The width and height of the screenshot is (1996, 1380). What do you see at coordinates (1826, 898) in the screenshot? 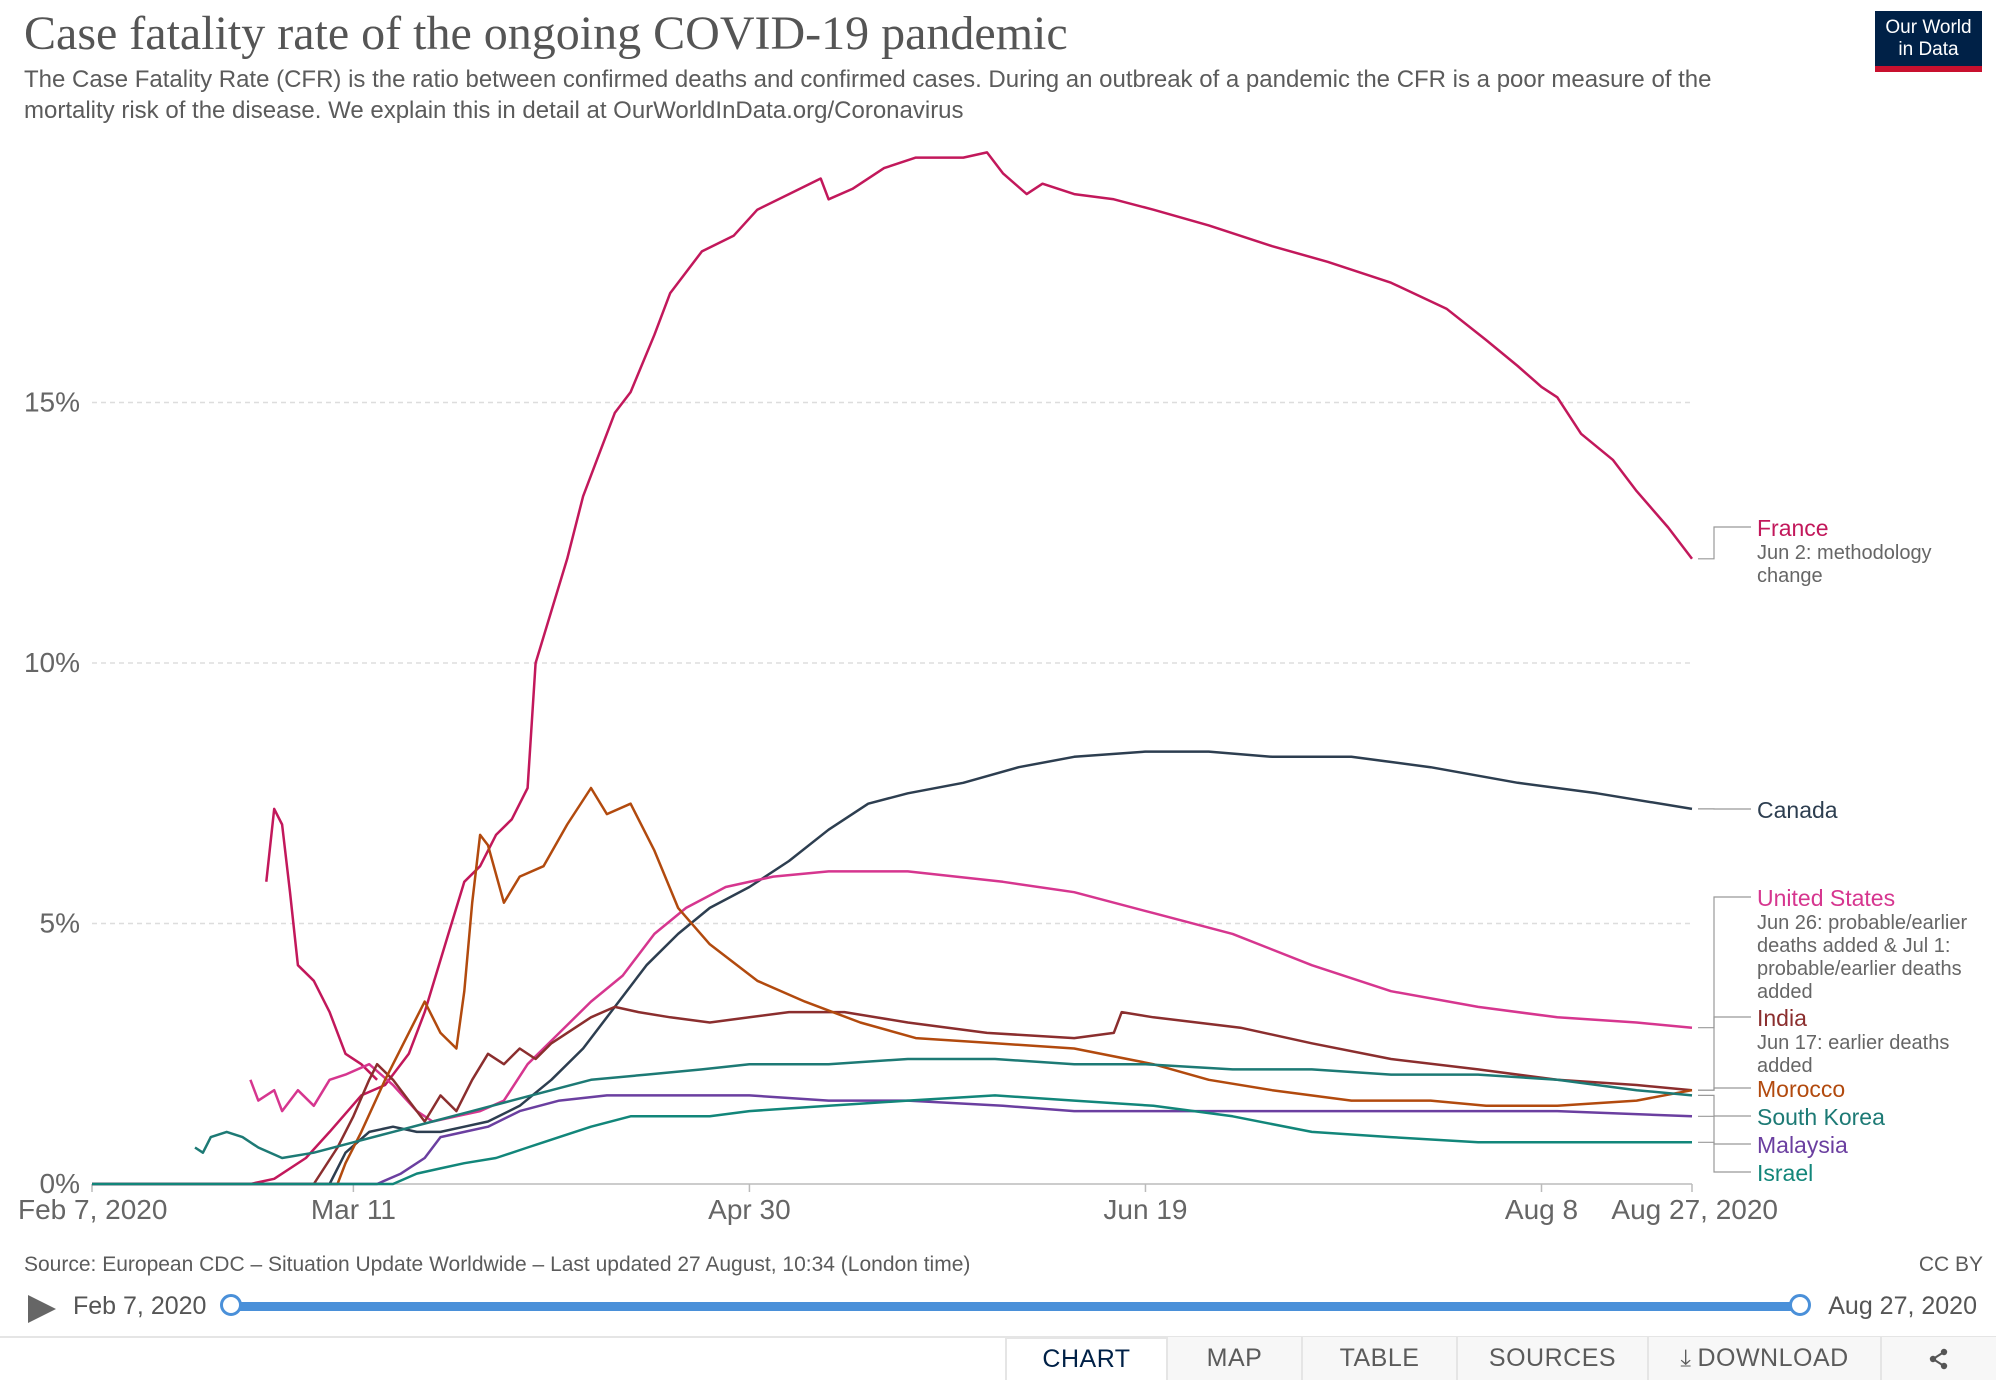
I see `series-label-united-states: United States` at bounding box center [1826, 898].